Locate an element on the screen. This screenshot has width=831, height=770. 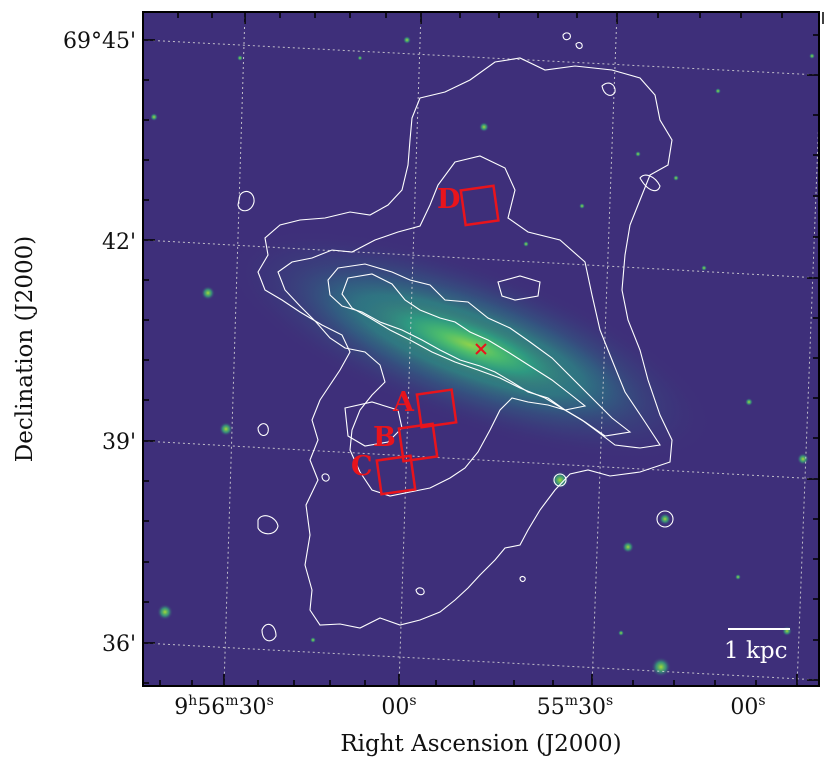
region-box-d is located at coordinates (479, 205).